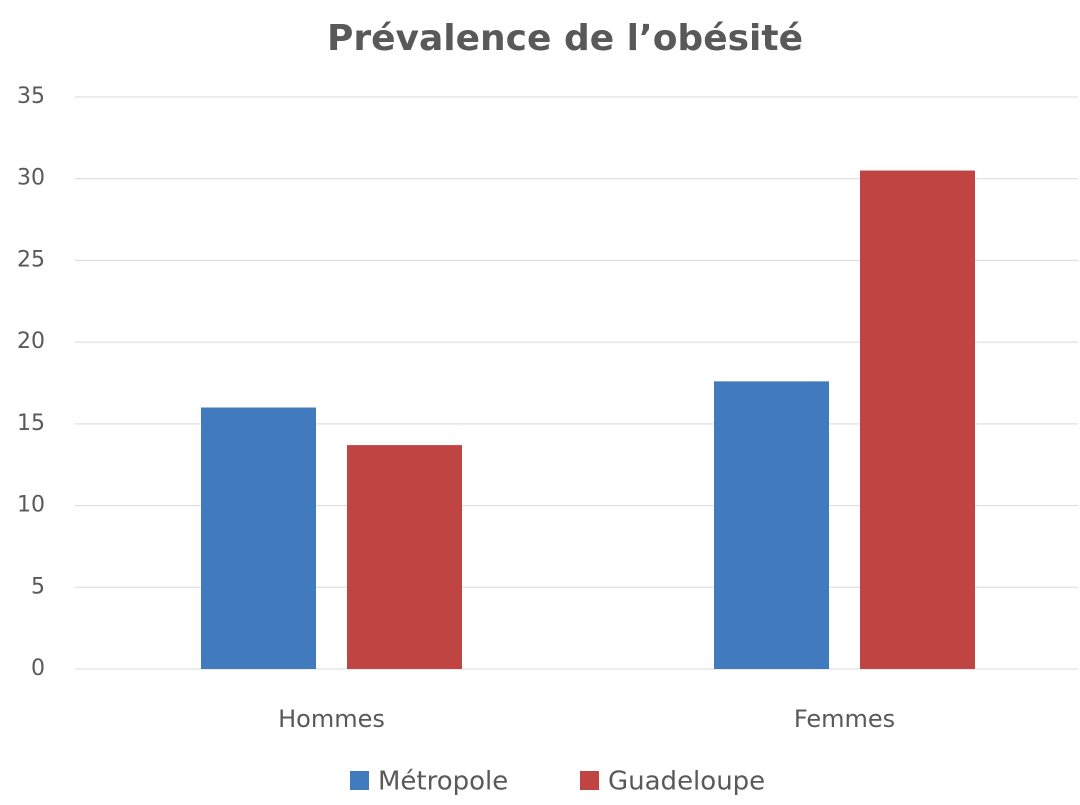  I want to click on legend-label: Métropole, so click(443, 782).